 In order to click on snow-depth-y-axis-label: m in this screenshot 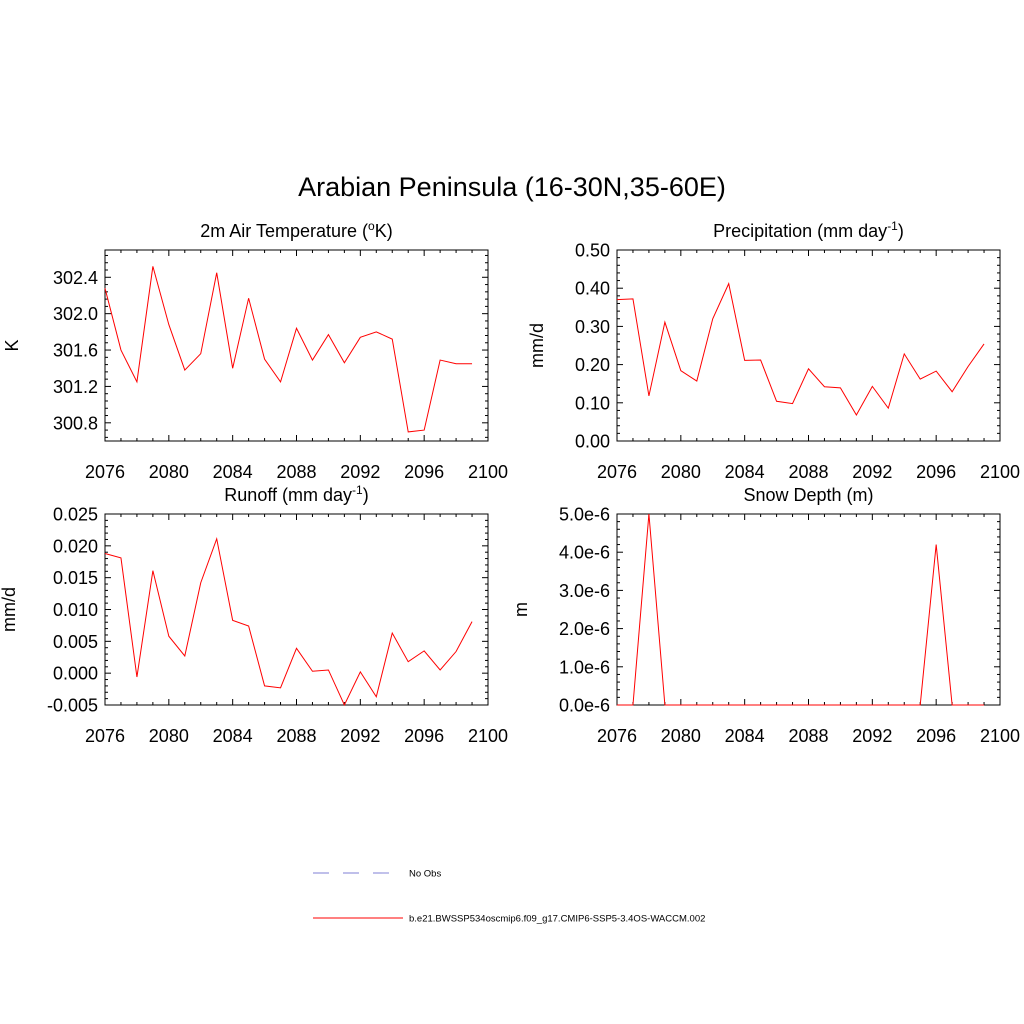, I will do `click(521, 609)`.